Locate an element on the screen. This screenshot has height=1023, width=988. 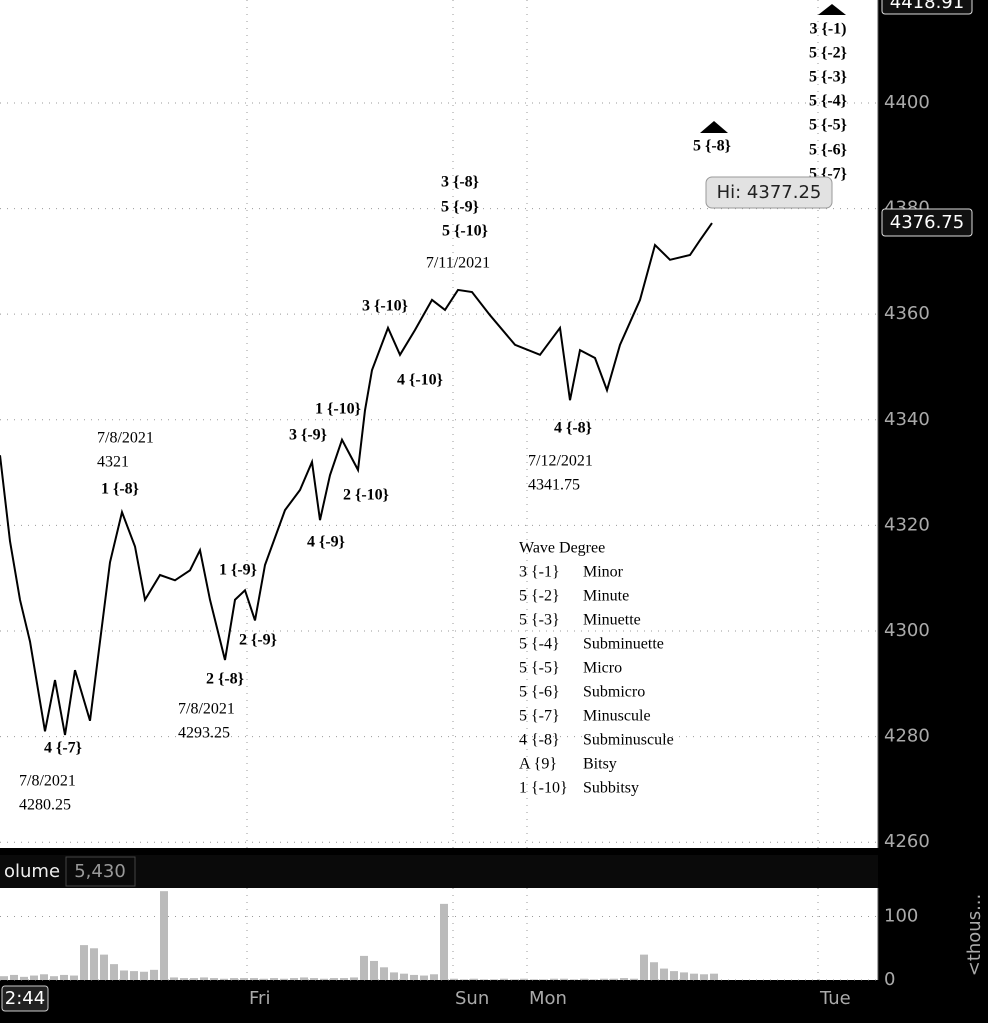
legend-degree: Minuscule is located at coordinates (617, 716).